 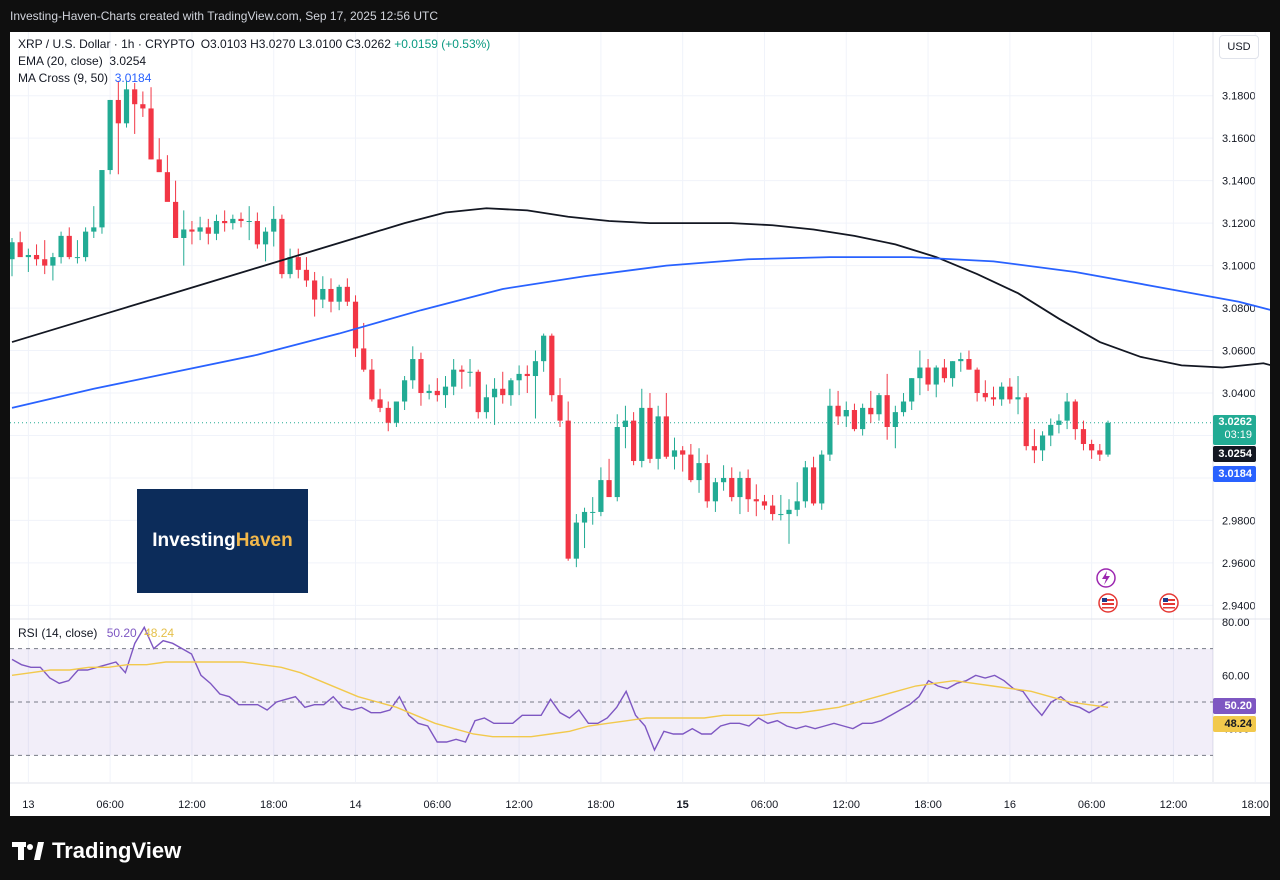 What do you see at coordinates (1238, 435) in the screenshot?
I see `countdown-value: 03:19` at bounding box center [1238, 435].